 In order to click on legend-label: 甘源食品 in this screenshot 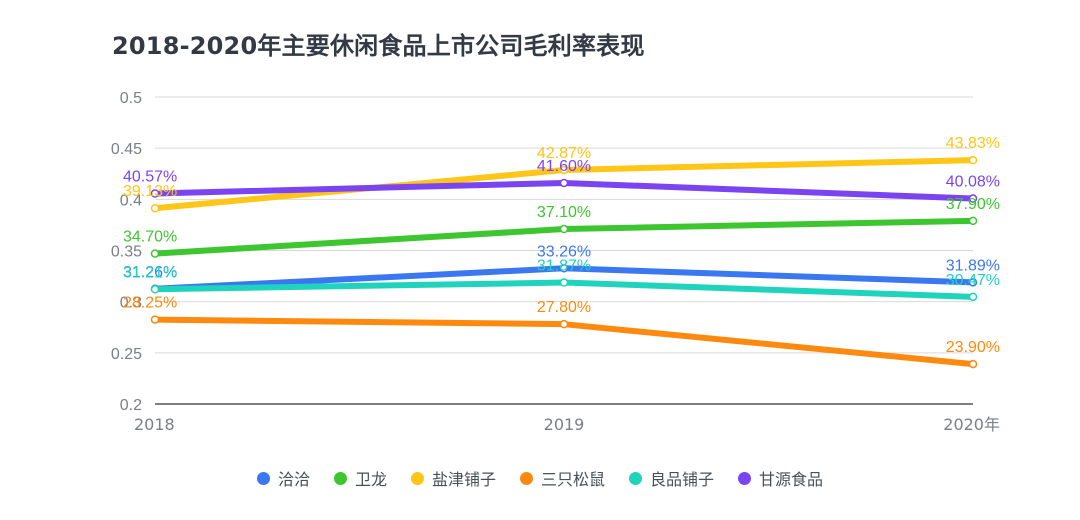, I will do `click(791, 479)`.